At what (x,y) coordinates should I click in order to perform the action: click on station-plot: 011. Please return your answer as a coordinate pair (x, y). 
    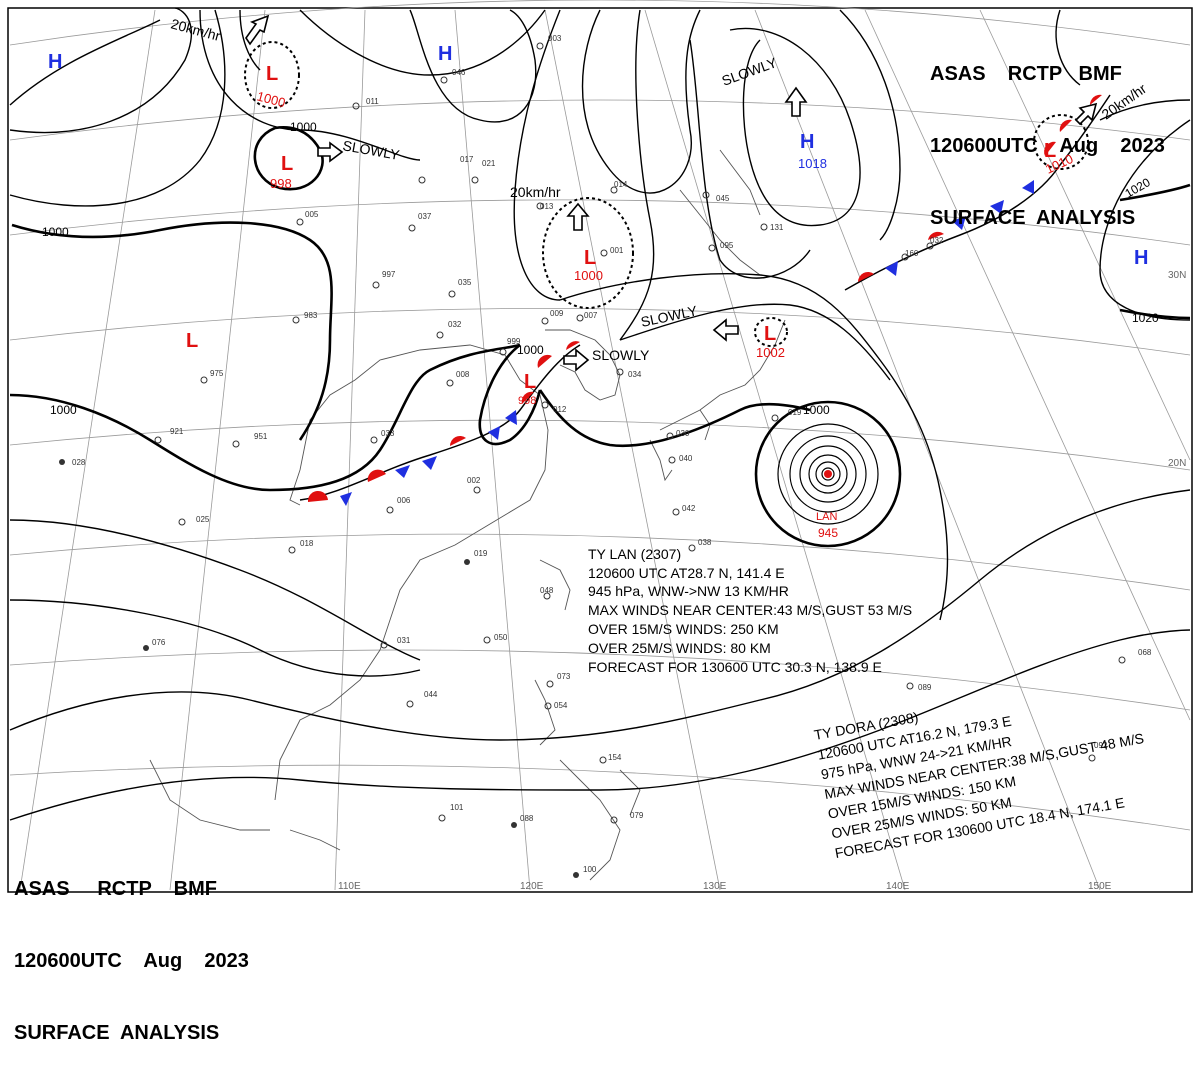
    Looking at the image, I should click on (365, 103).